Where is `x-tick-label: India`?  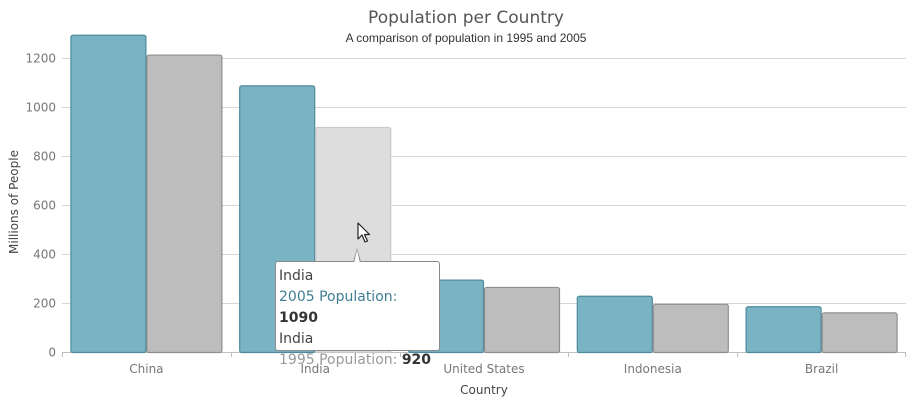 x-tick-label: India is located at coordinates (314, 369).